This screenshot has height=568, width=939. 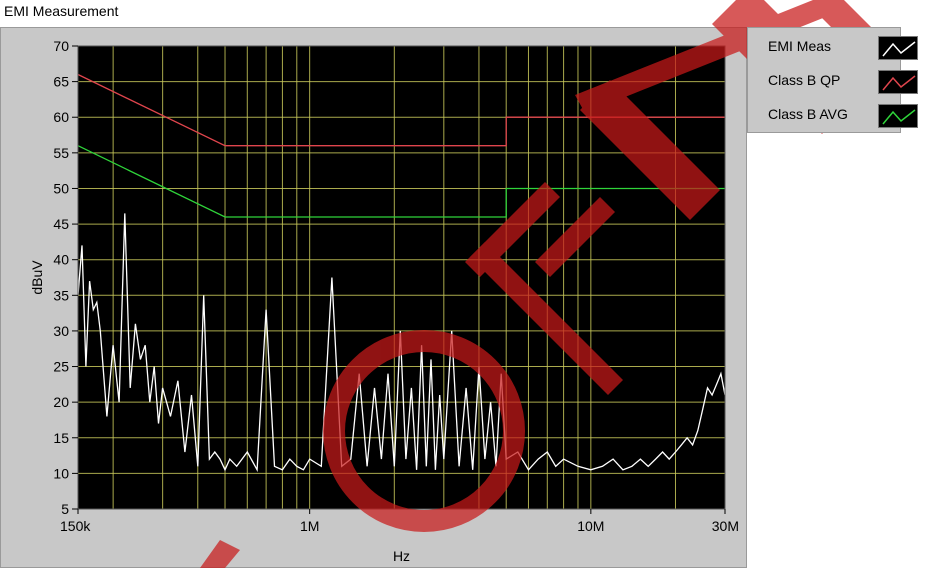 I want to click on legend-swatch-class-b-avg, so click(x=898, y=116).